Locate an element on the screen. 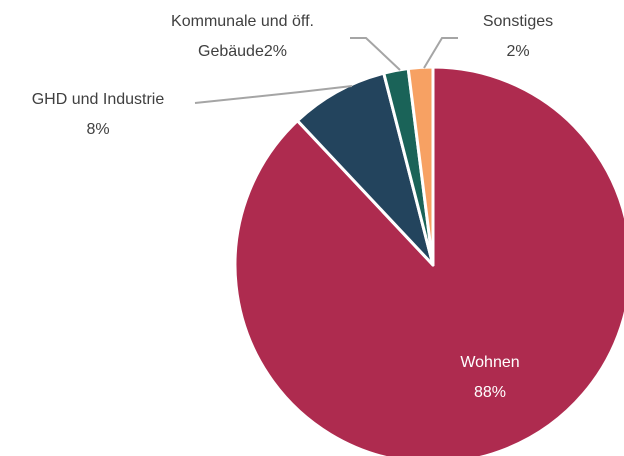  slice-label: Kommunale und öff. Gebäude2% is located at coordinates (242, 37).